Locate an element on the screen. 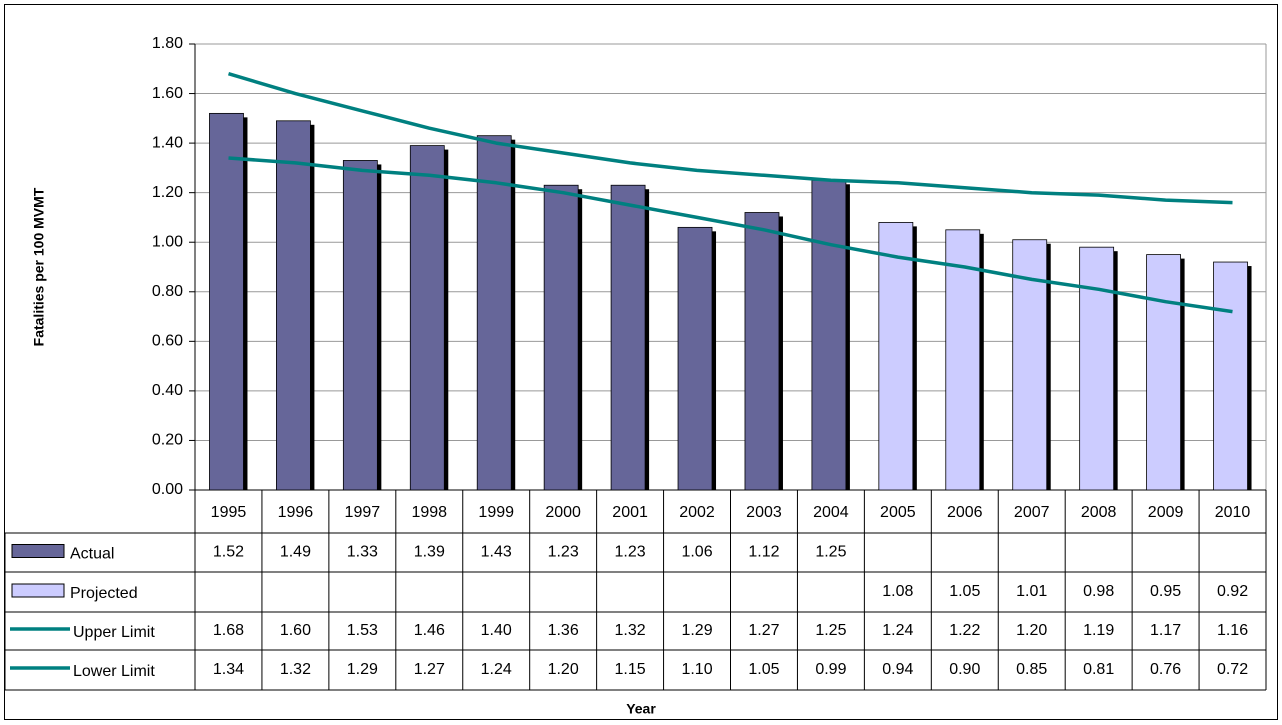  table-value: 1.01 is located at coordinates (1031, 591).